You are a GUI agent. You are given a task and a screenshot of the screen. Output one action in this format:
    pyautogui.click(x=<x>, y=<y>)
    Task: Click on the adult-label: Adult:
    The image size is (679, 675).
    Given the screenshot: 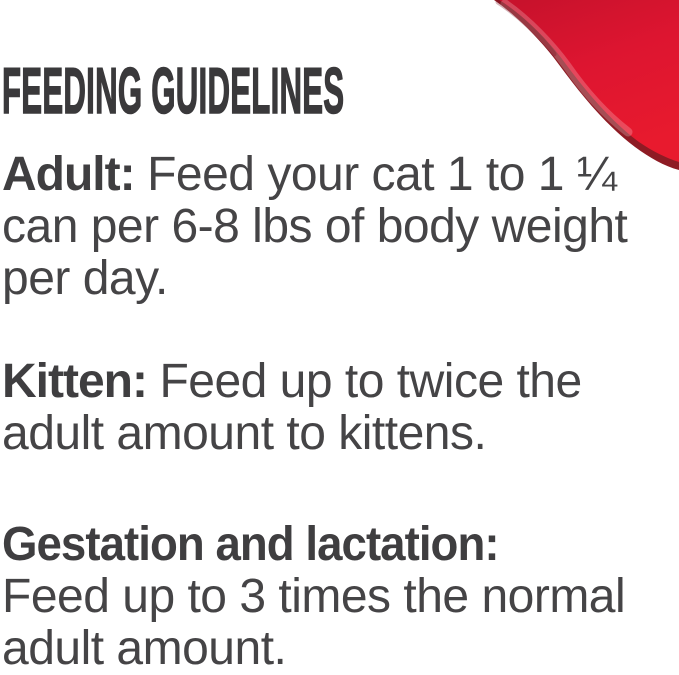 What is the action you would take?
    pyautogui.click(x=69, y=174)
    